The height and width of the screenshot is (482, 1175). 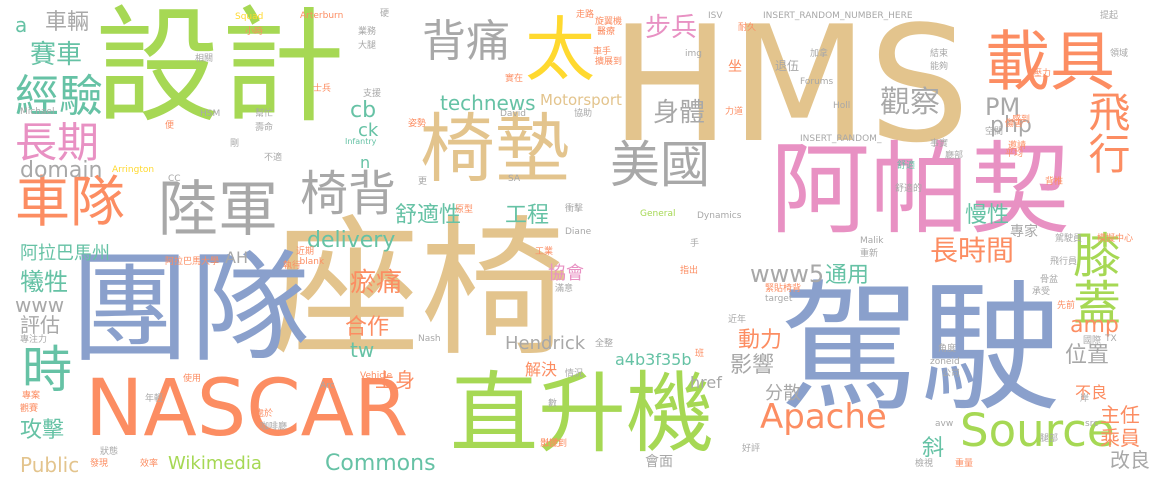 I want to click on word-hsm: HSM, so click(x=210, y=114).